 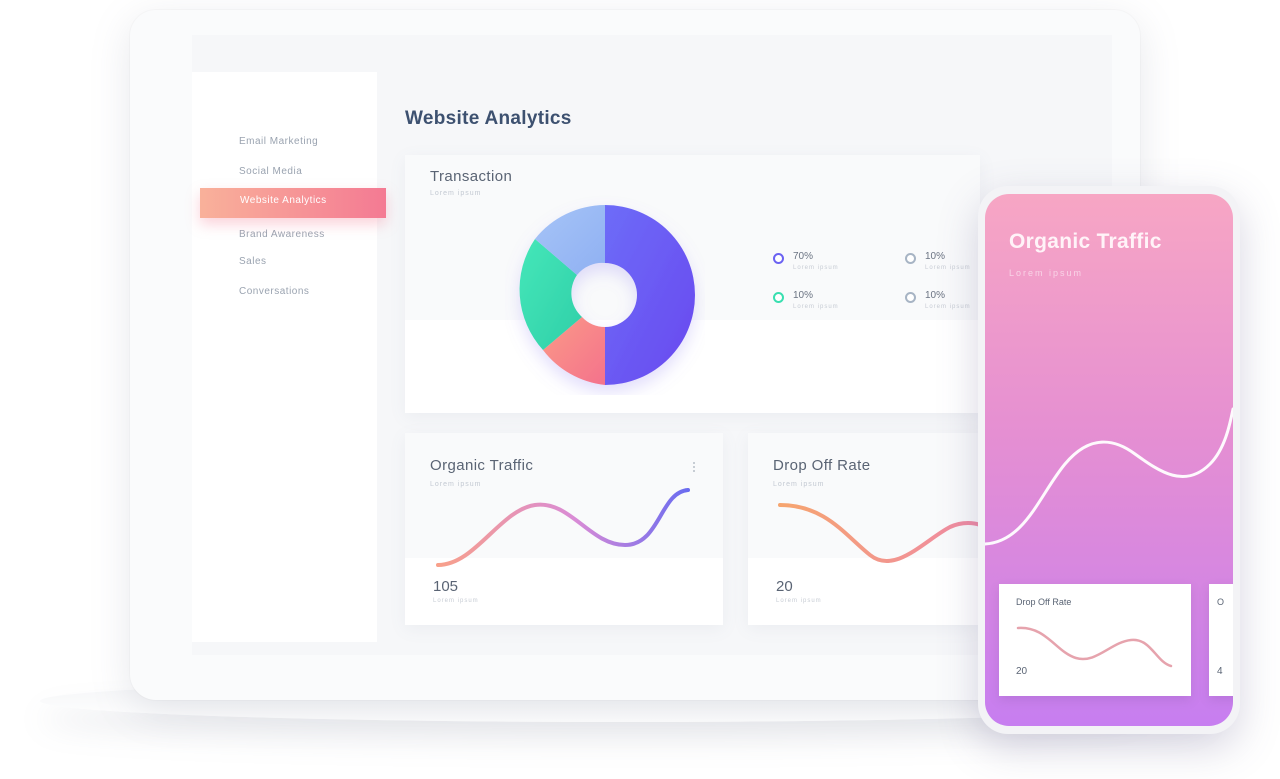 What do you see at coordinates (1046, 273) in the screenshot?
I see `phone-subtitle: Lorem ipsum` at bounding box center [1046, 273].